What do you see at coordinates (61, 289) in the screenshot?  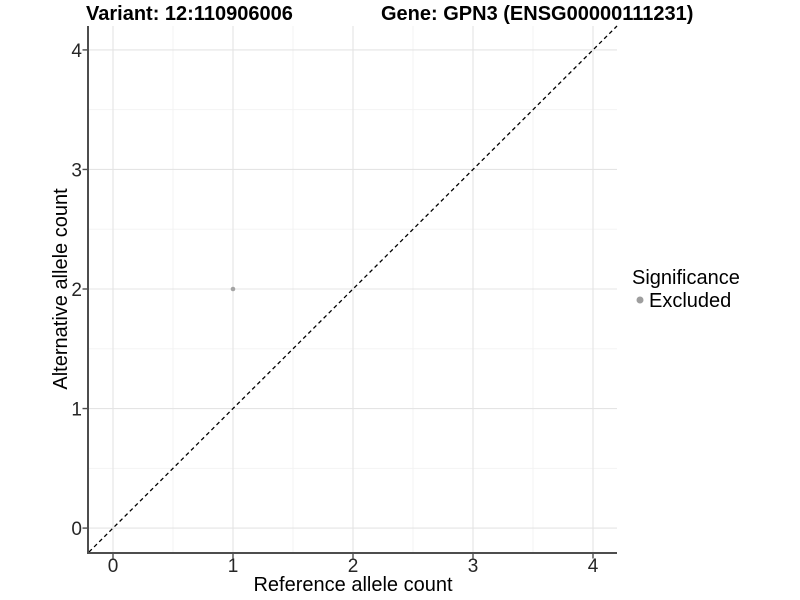 I see `y-axis-title: Alternative allele count` at bounding box center [61, 289].